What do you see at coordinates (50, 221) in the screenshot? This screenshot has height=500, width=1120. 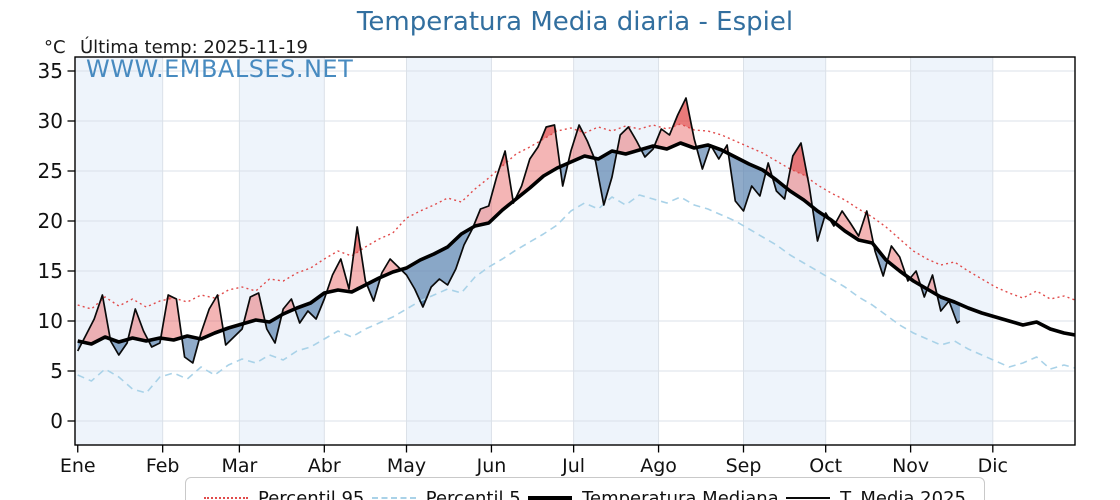 I see `y-tick-label: 20` at bounding box center [50, 221].